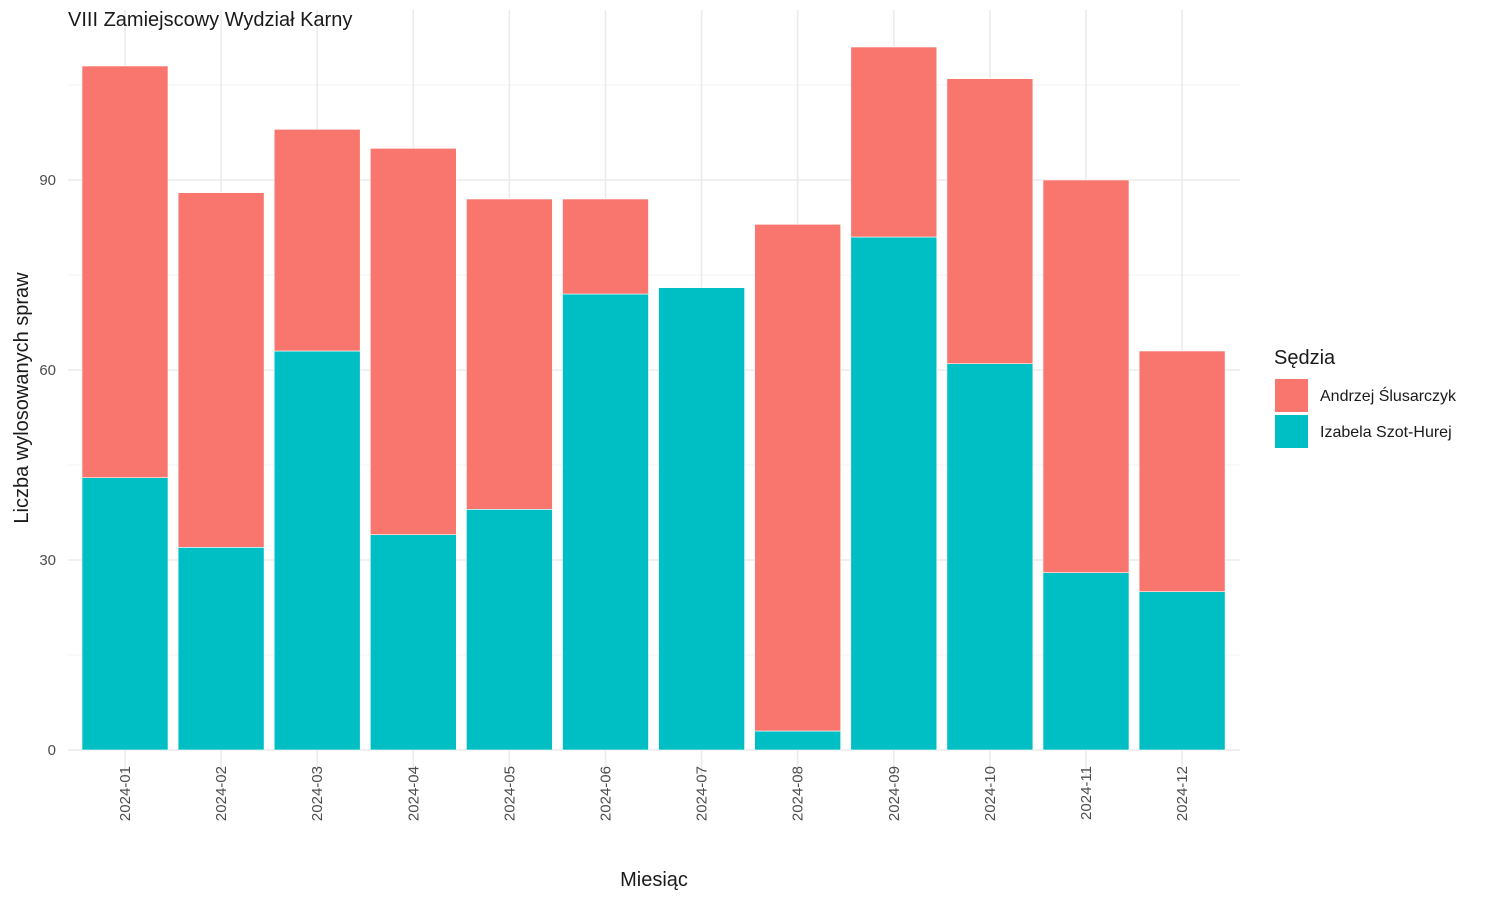  What do you see at coordinates (990, 793) in the screenshot?
I see `x-tick-label: 2024-10` at bounding box center [990, 793].